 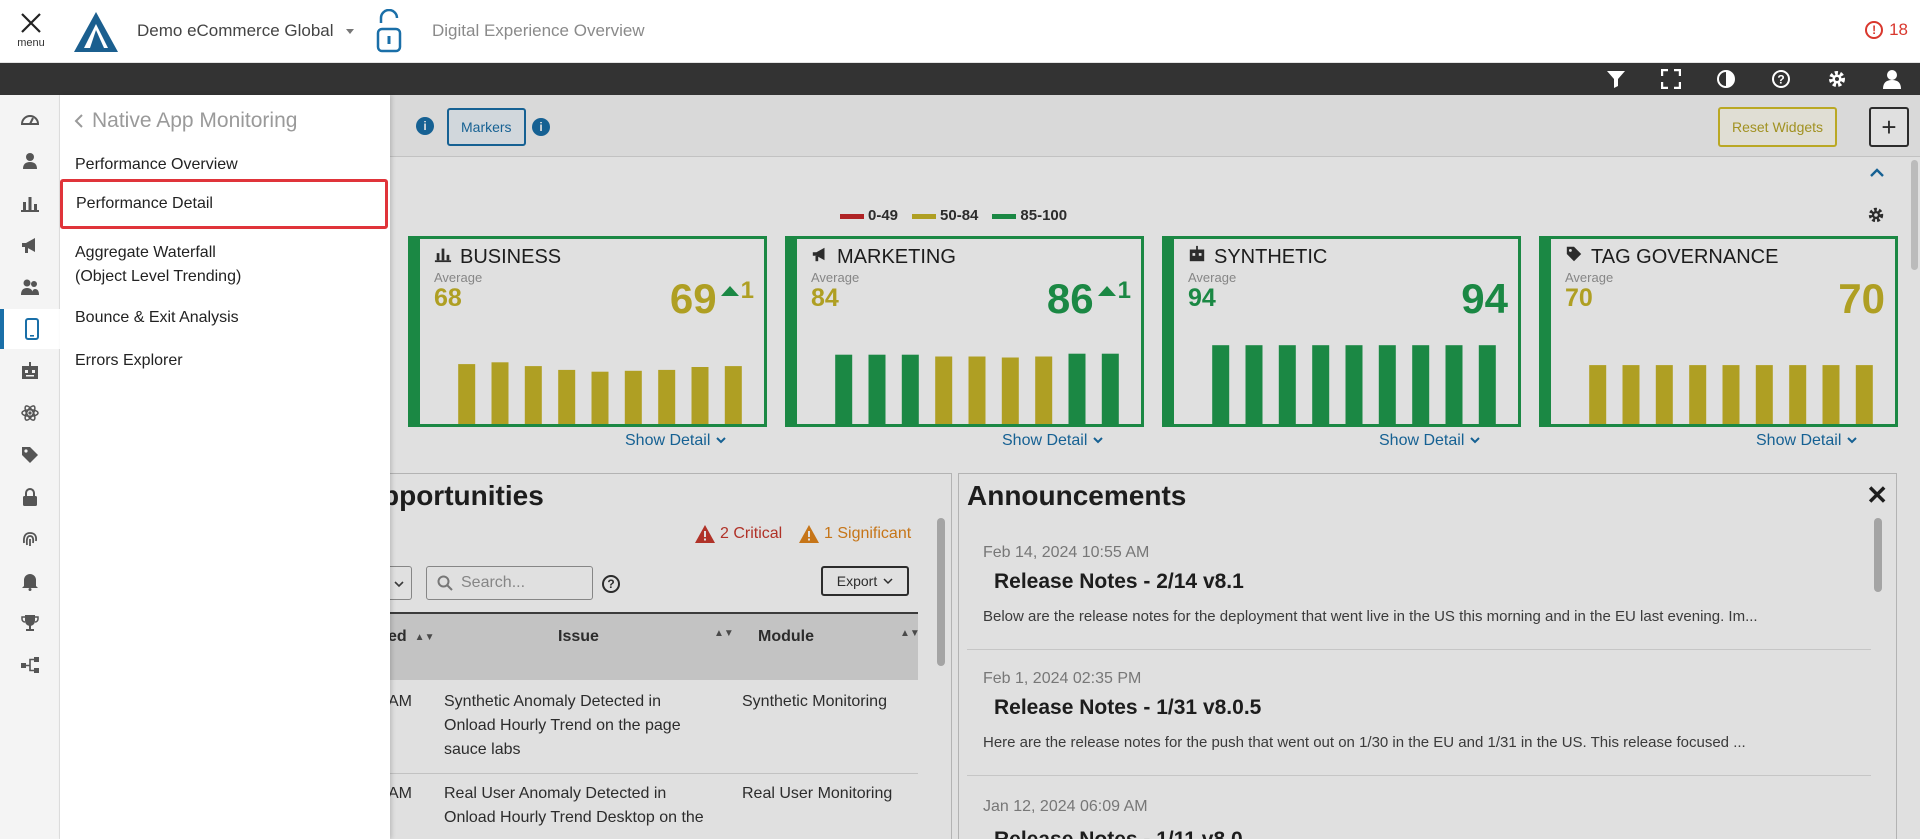 What do you see at coordinates (1341, 331) in the screenshot?
I see `score-card-synthetic: SYNTHETIC Average 94 94` at bounding box center [1341, 331].